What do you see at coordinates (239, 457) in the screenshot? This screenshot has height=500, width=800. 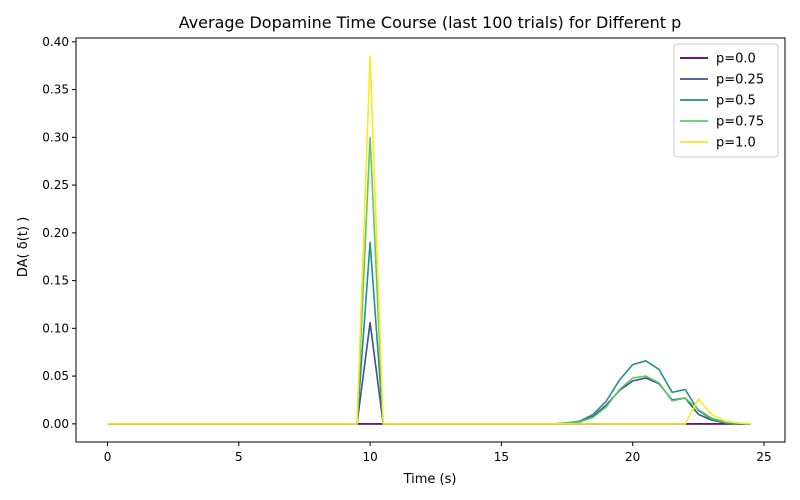 I see `x-tick-label: 5` at bounding box center [239, 457].